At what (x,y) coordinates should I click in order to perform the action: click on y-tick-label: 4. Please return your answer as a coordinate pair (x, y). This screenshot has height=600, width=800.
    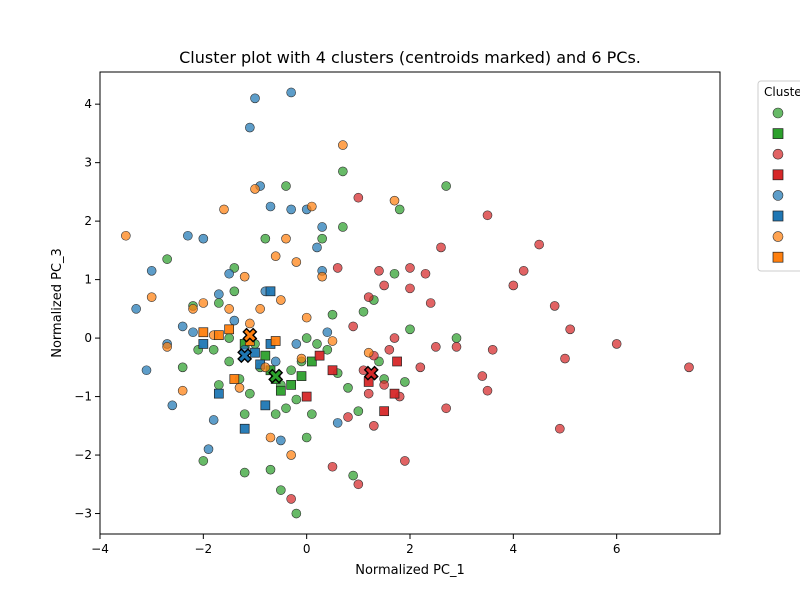
    Looking at the image, I should click on (88, 104).